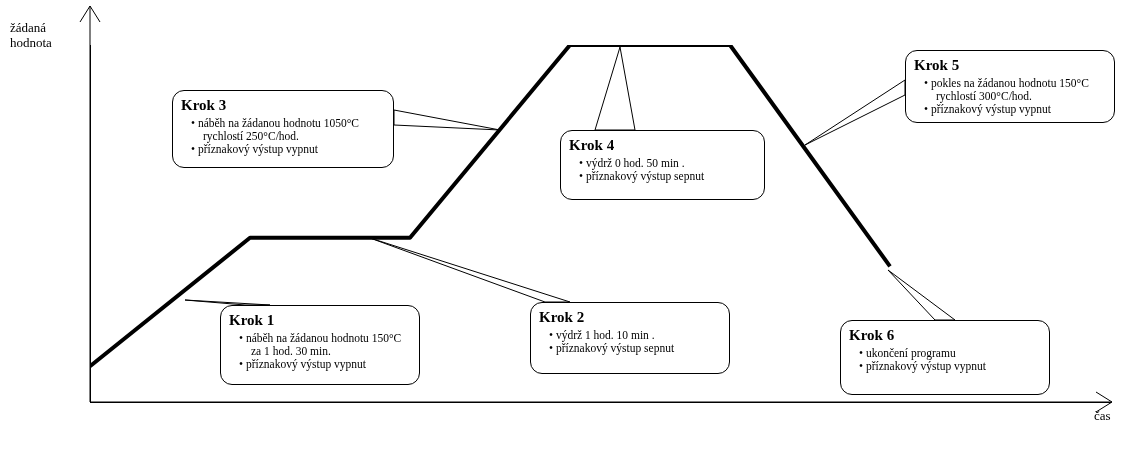 The image size is (1140, 452). Describe the element at coordinates (607, 332) in the screenshot. I see `annotation: Krok 2 • výdrž 1 hod. 10 min . • příznakový výstup sepnut` at that location.